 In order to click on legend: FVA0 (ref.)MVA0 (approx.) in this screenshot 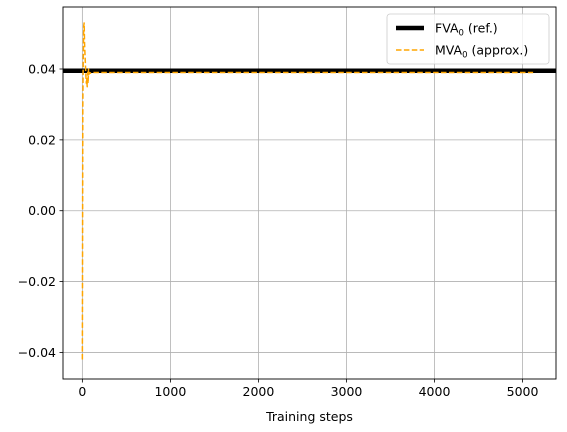, I will do `click(468, 39)`.